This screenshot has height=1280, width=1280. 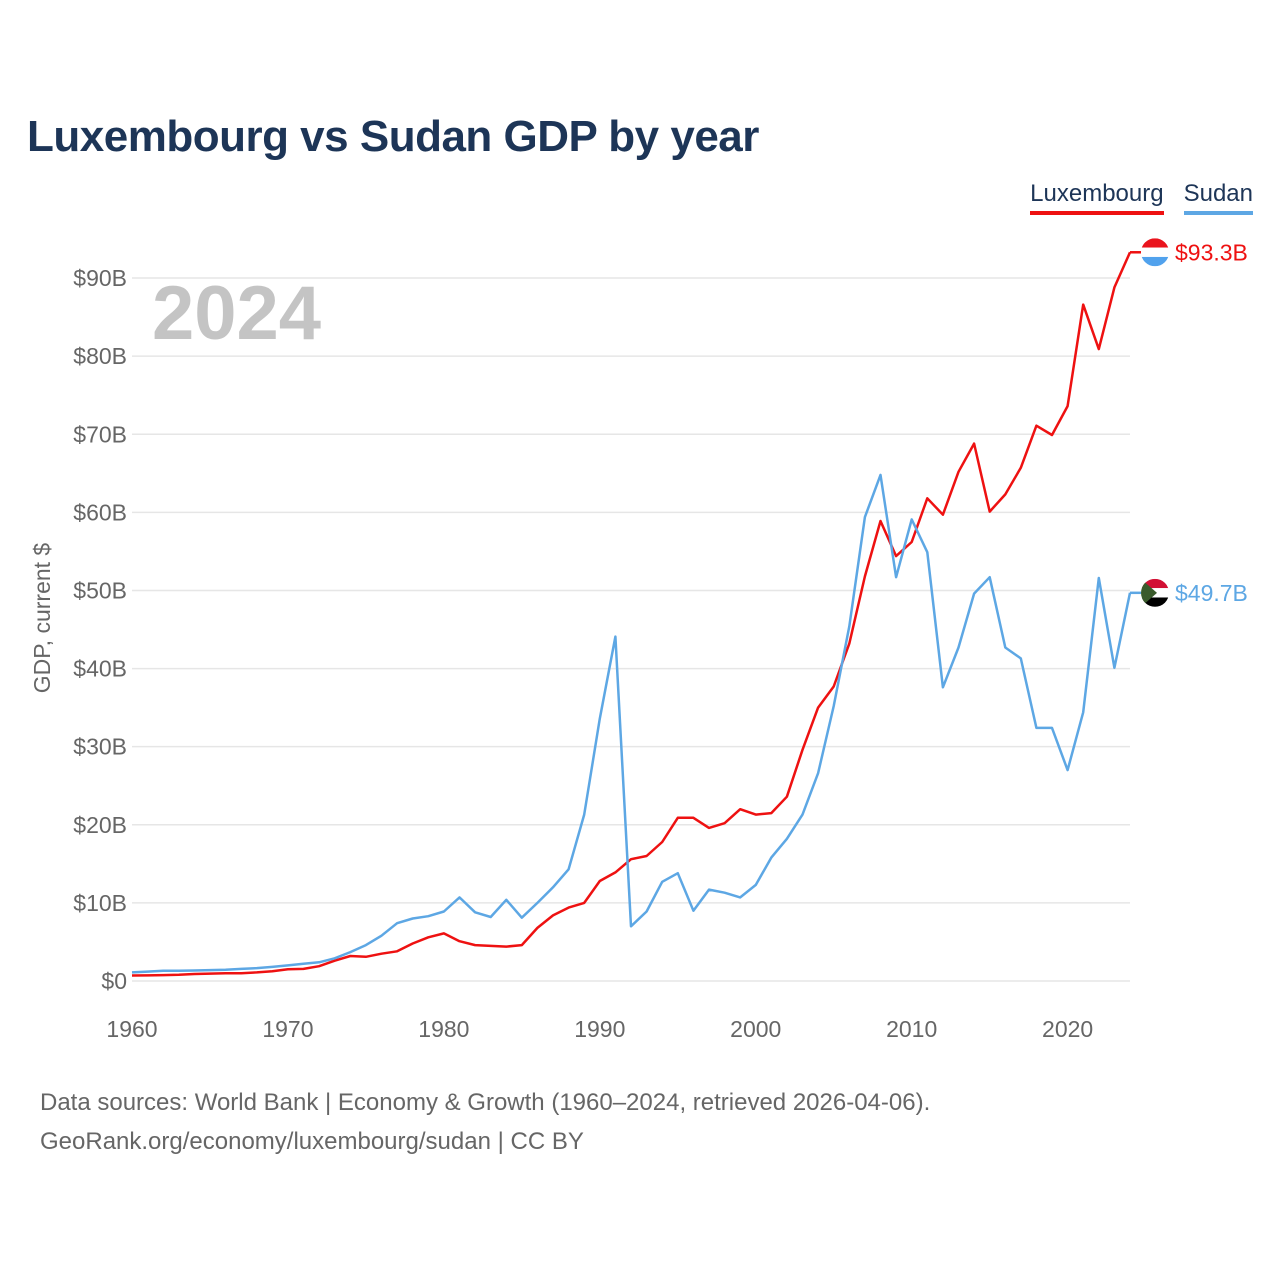 What do you see at coordinates (100, 629) in the screenshot?
I see `y-axis: $0 $10B $20B $30B $40B $50B $60B $70B $80B $90B` at bounding box center [100, 629].